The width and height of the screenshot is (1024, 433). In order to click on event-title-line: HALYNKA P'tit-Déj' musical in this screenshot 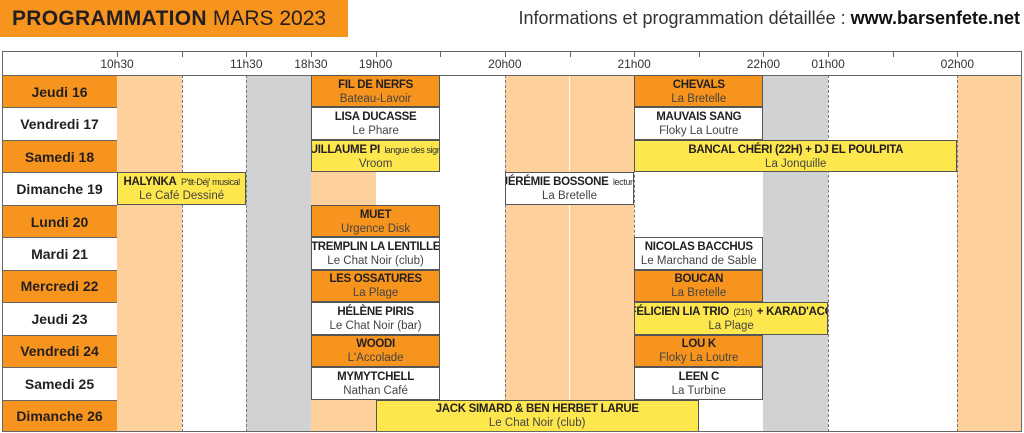, I will do `click(182, 181)`.